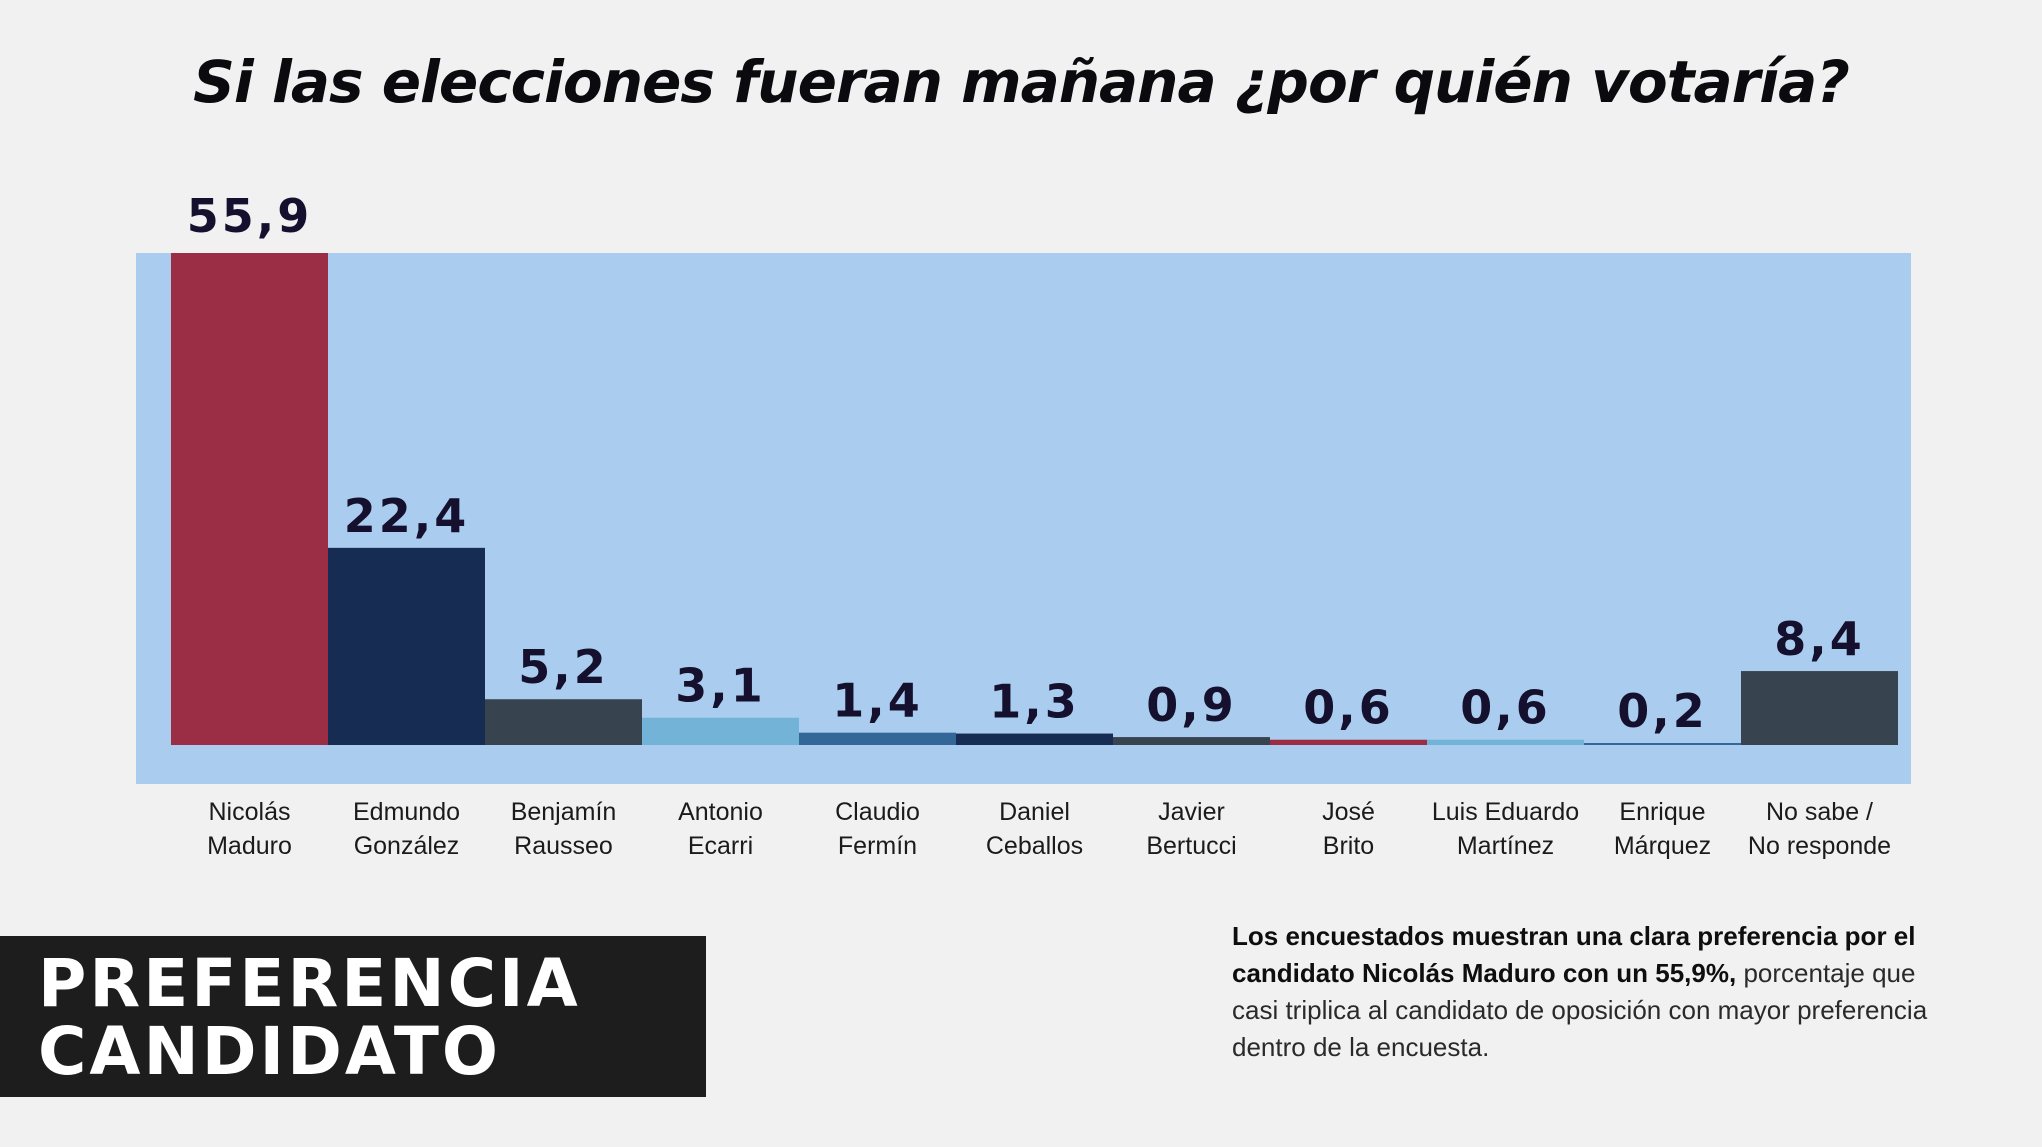  What do you see at coordinates (563, 846) in the screenshot?
I see `category-label-2-line-1: Rausseo` at bounding box center [563, 846].